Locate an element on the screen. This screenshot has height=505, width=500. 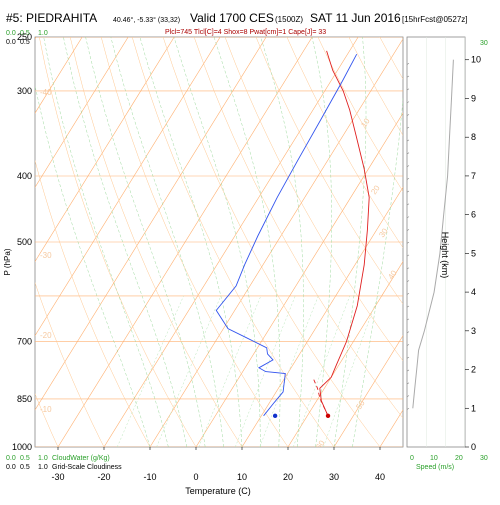
height-tick-label: 6 is located at coordinates (473, 215).